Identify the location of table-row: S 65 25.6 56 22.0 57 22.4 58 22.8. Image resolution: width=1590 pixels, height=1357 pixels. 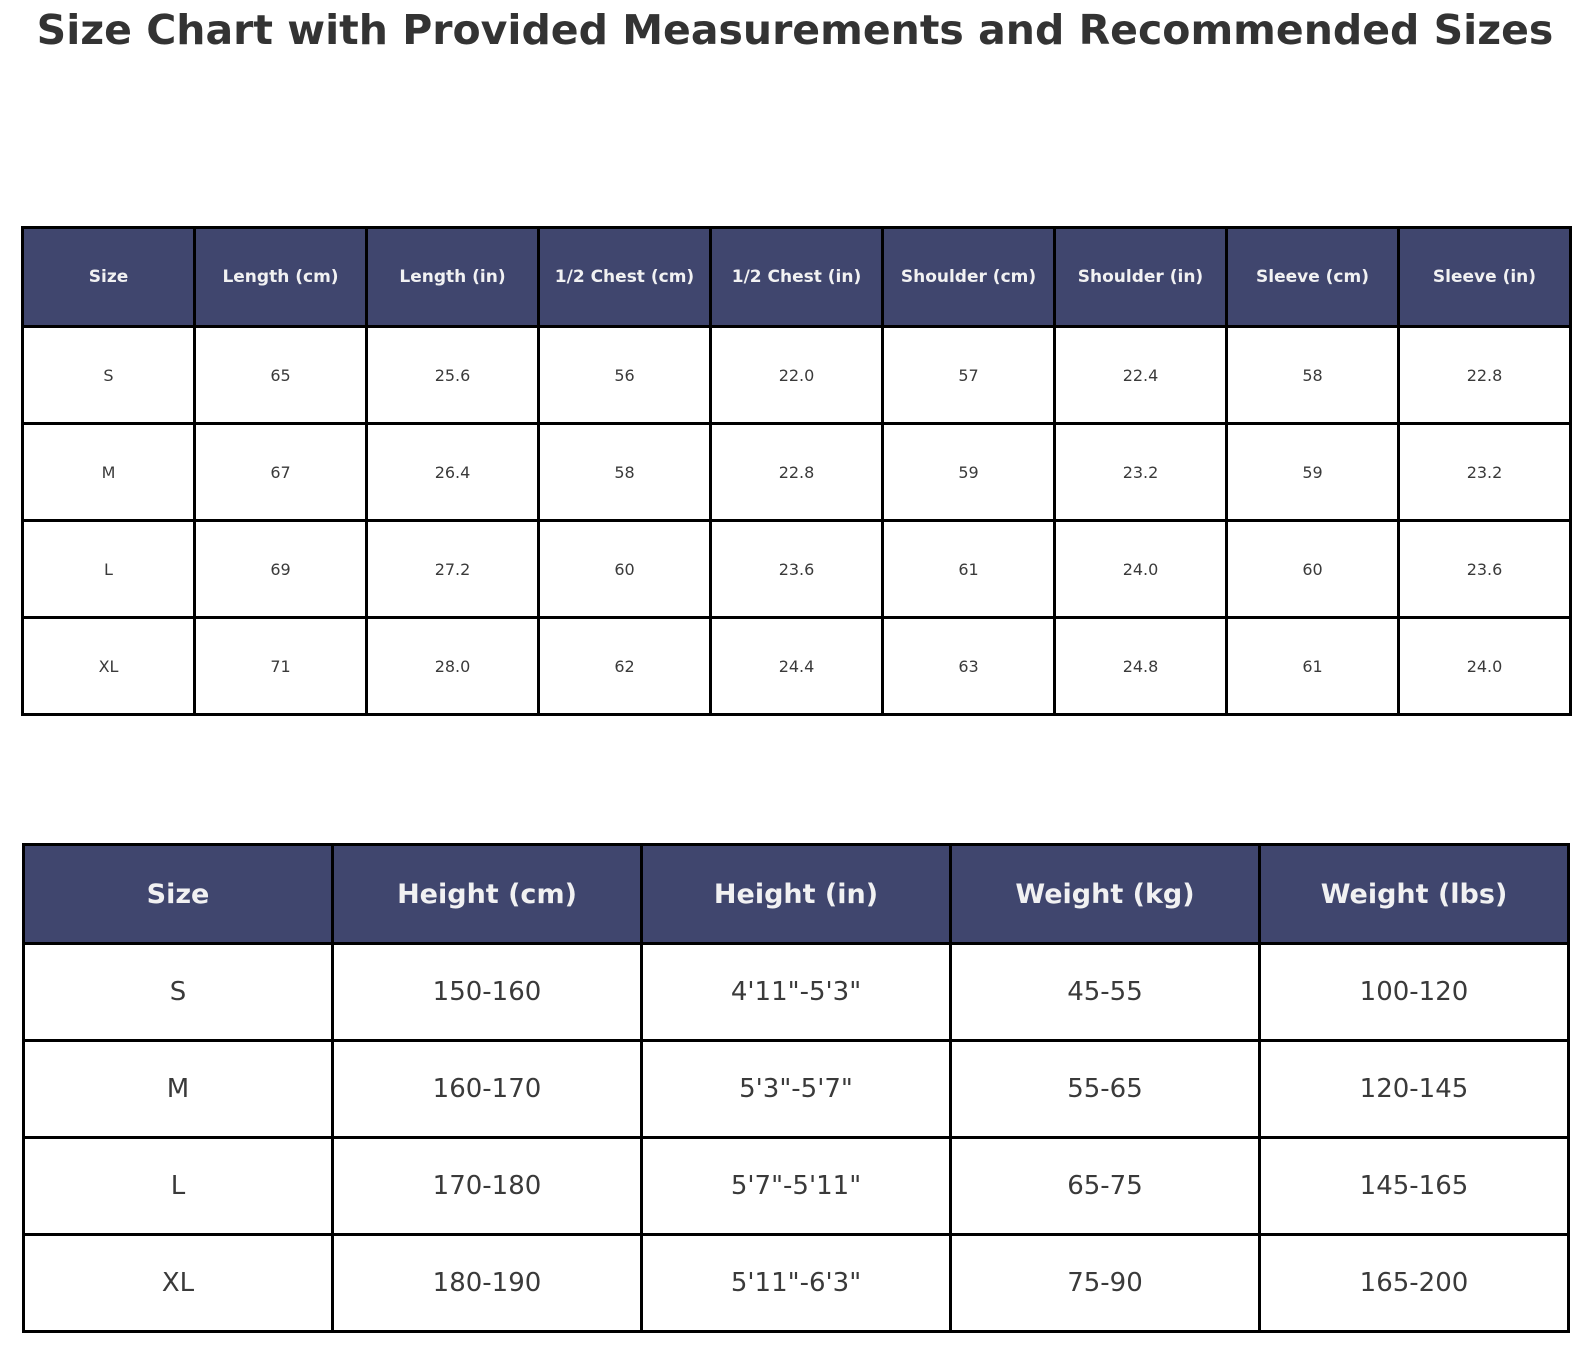
(796, 375).